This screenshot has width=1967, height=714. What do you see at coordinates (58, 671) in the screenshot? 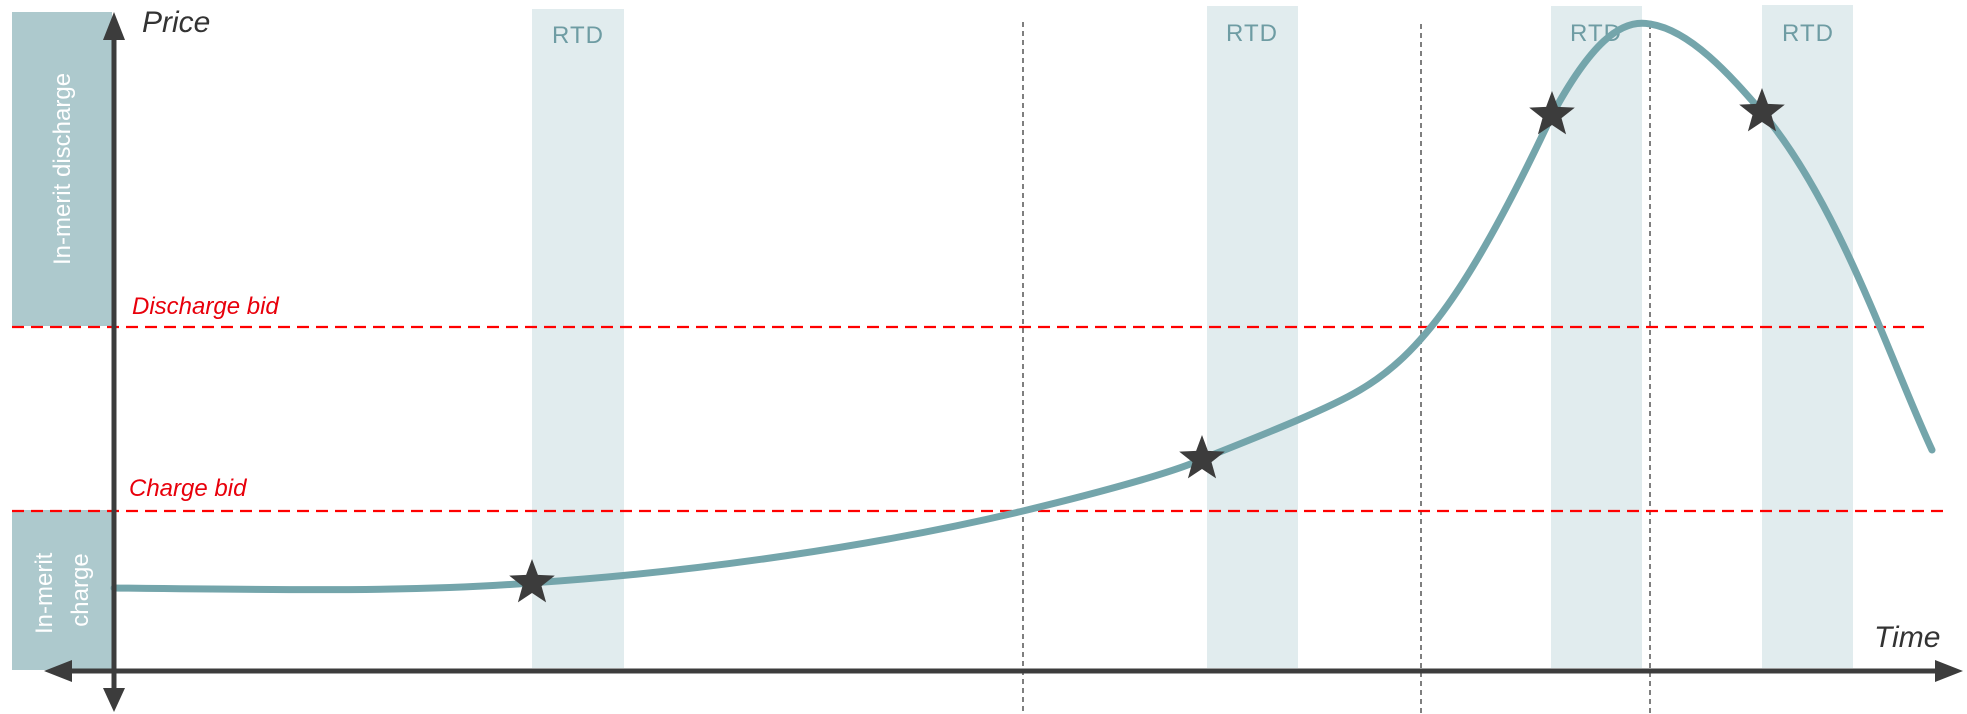
I see `x-axis-left-arrow` at bounding box center [58, 671].